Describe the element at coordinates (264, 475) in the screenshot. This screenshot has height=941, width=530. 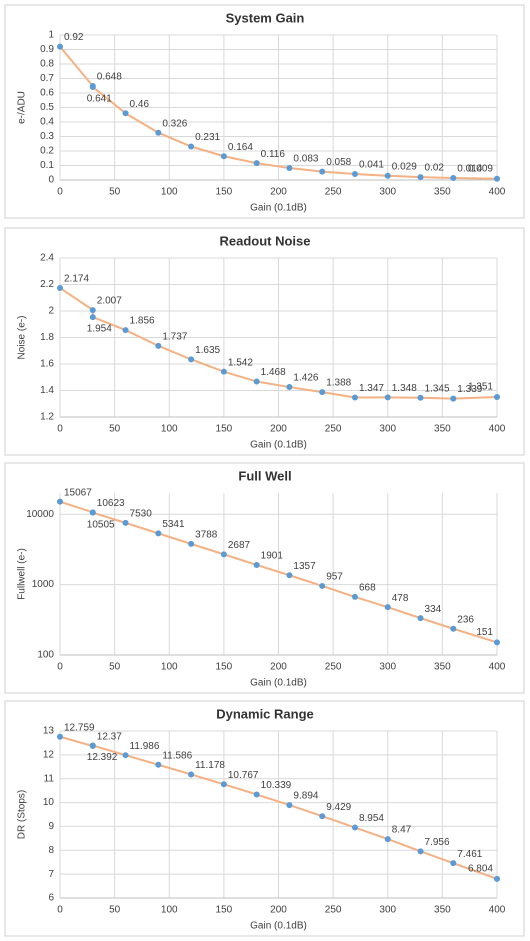
I see `chart-title: Full Well` at that location.